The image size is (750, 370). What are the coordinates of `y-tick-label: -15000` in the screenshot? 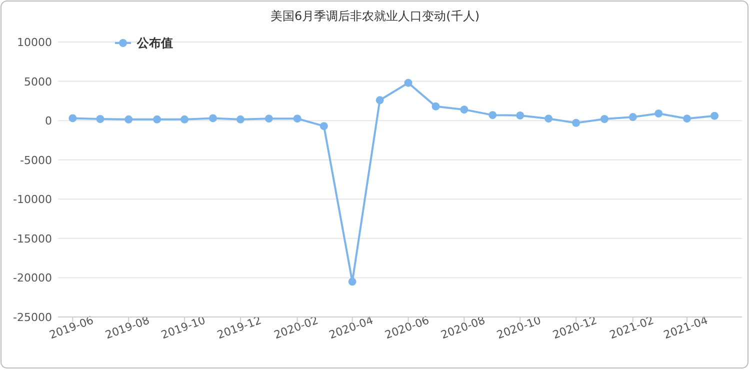 It's located at (32, 239).